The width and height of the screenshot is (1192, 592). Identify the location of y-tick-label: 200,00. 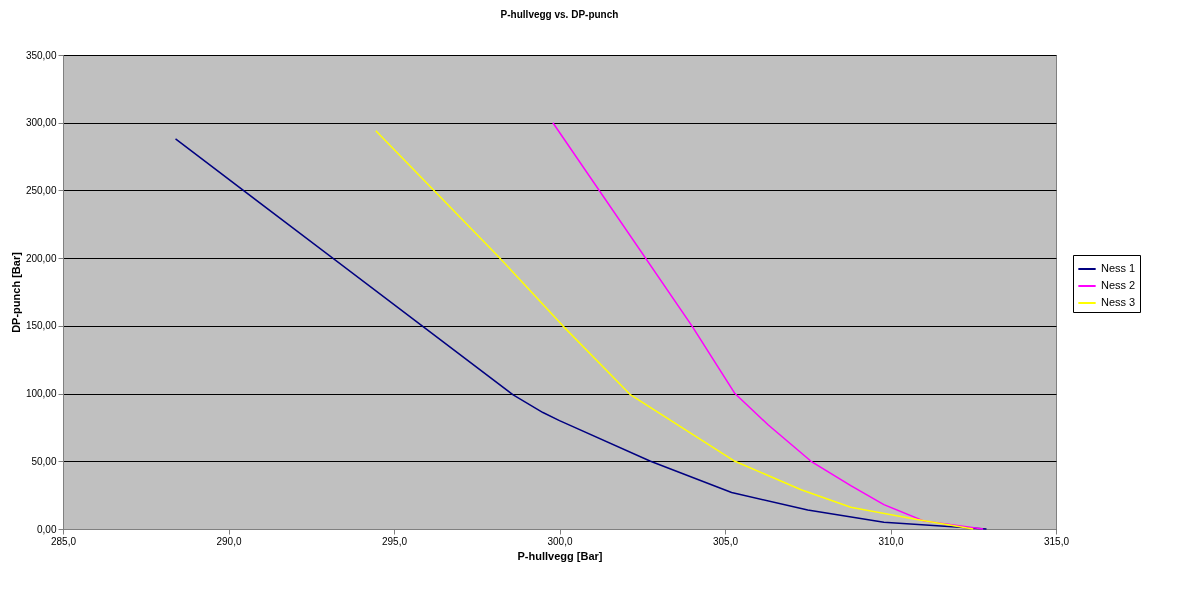
(41, 258).